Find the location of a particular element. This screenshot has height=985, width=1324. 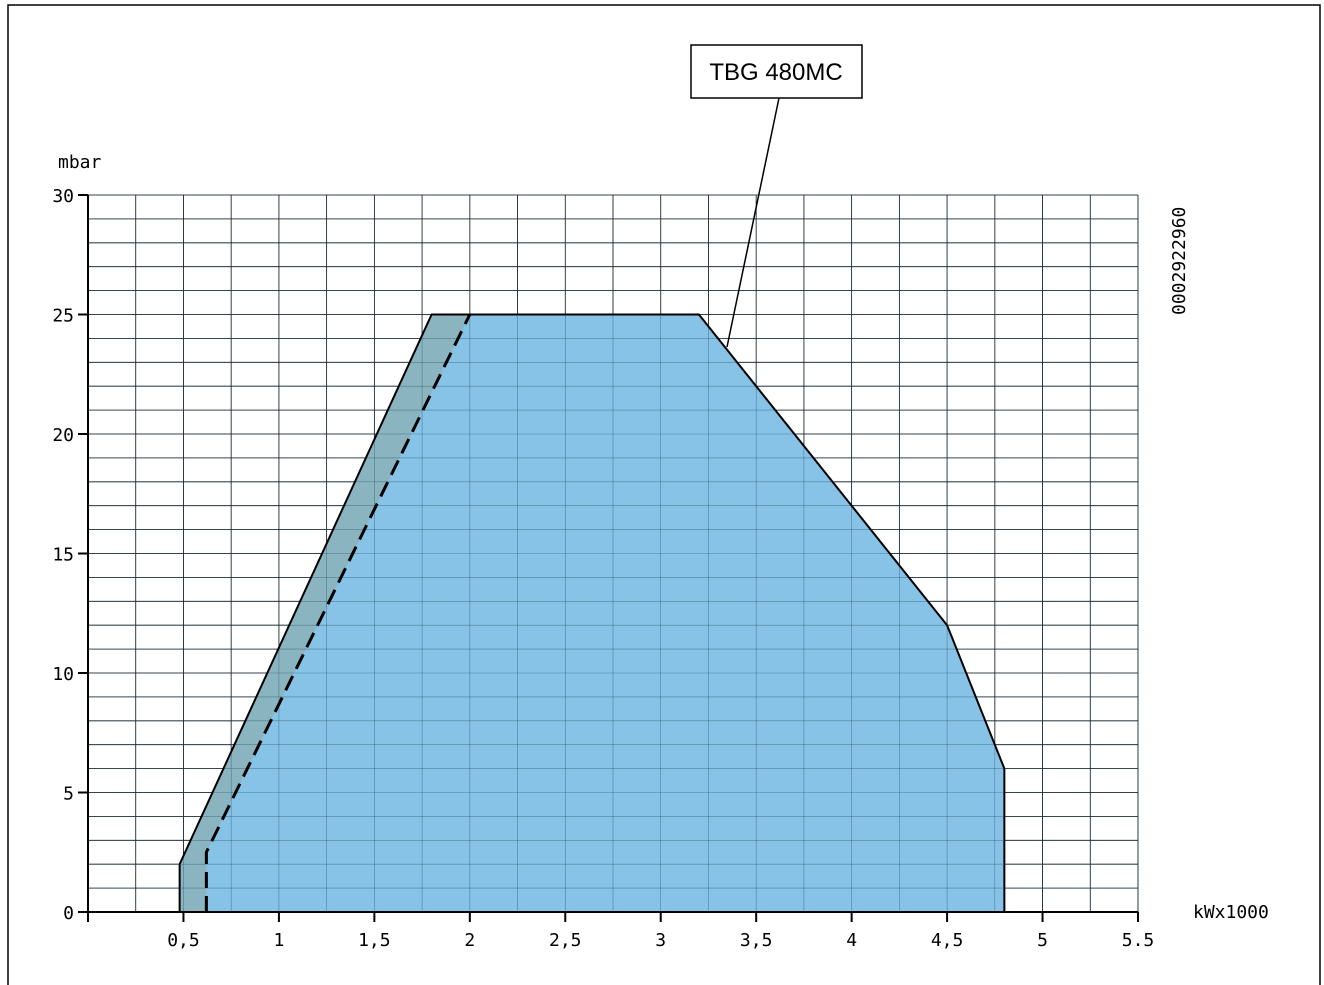

x-axis-title: kWx1000 is located at coordinates (1231, 912).